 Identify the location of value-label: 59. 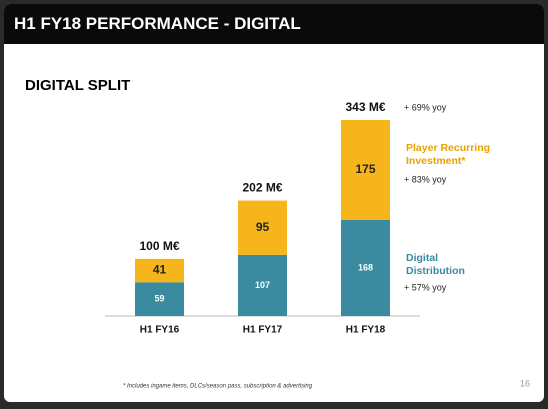
(159, 299).